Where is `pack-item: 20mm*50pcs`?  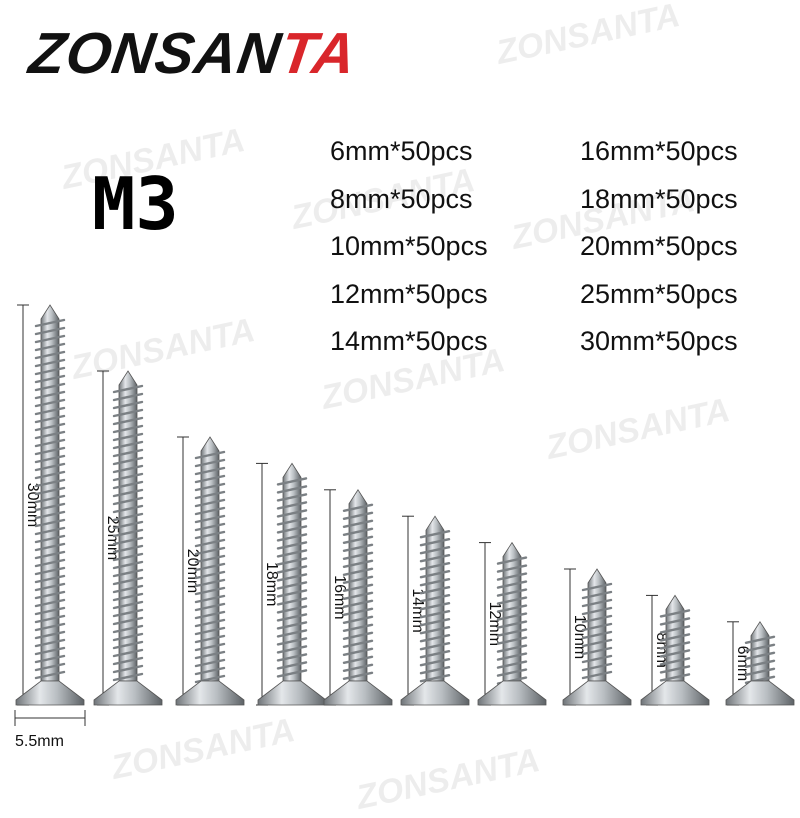 pack-item: 20mm*50pcs is located at coordinates (659, 246).